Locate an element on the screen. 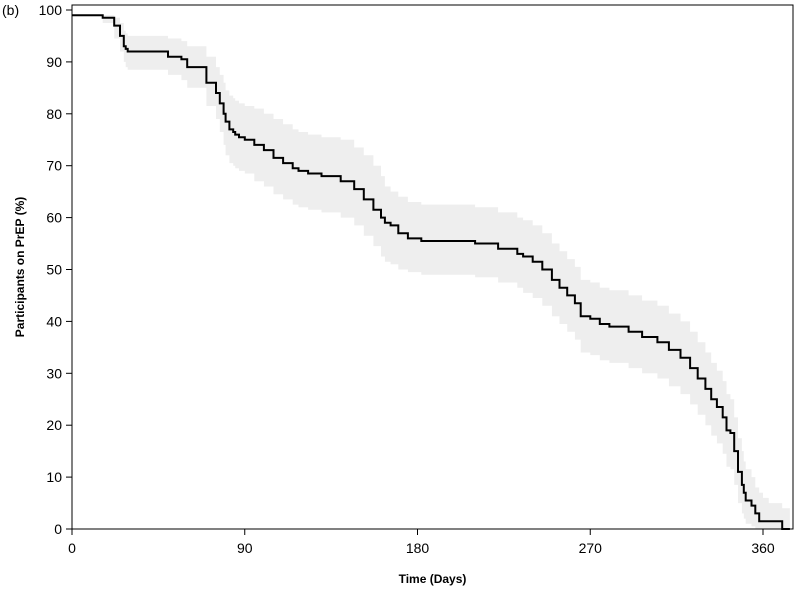 Image resolution: width=800 pixels, height=592 pixels. y-tick-label: 30 is located at coordinates (54, 373).